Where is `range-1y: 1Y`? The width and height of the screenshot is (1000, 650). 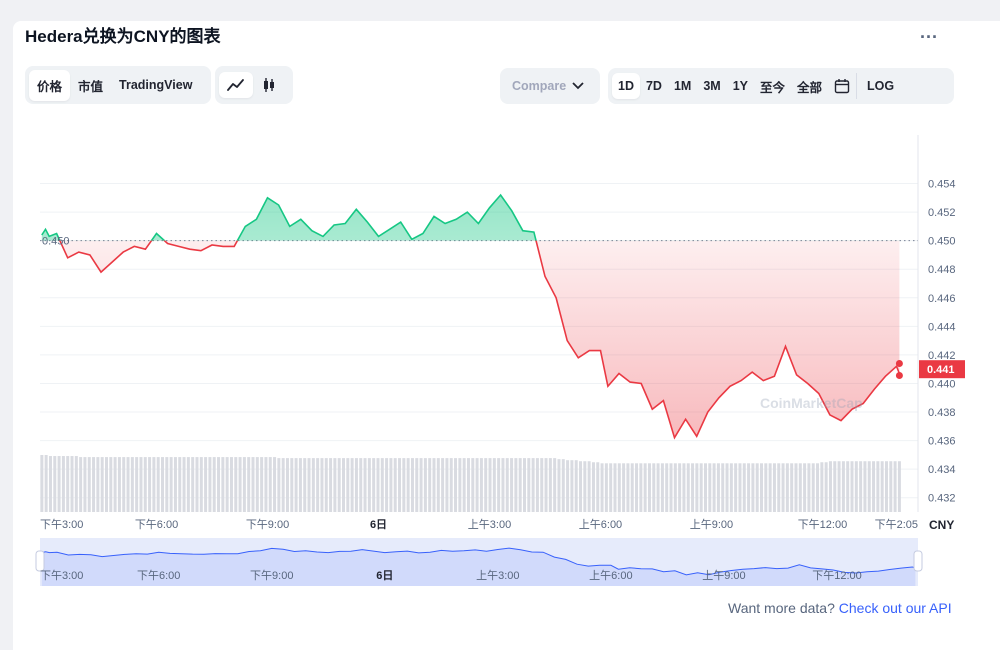 range-1y: 1Y is located at coordinates (740, 86).